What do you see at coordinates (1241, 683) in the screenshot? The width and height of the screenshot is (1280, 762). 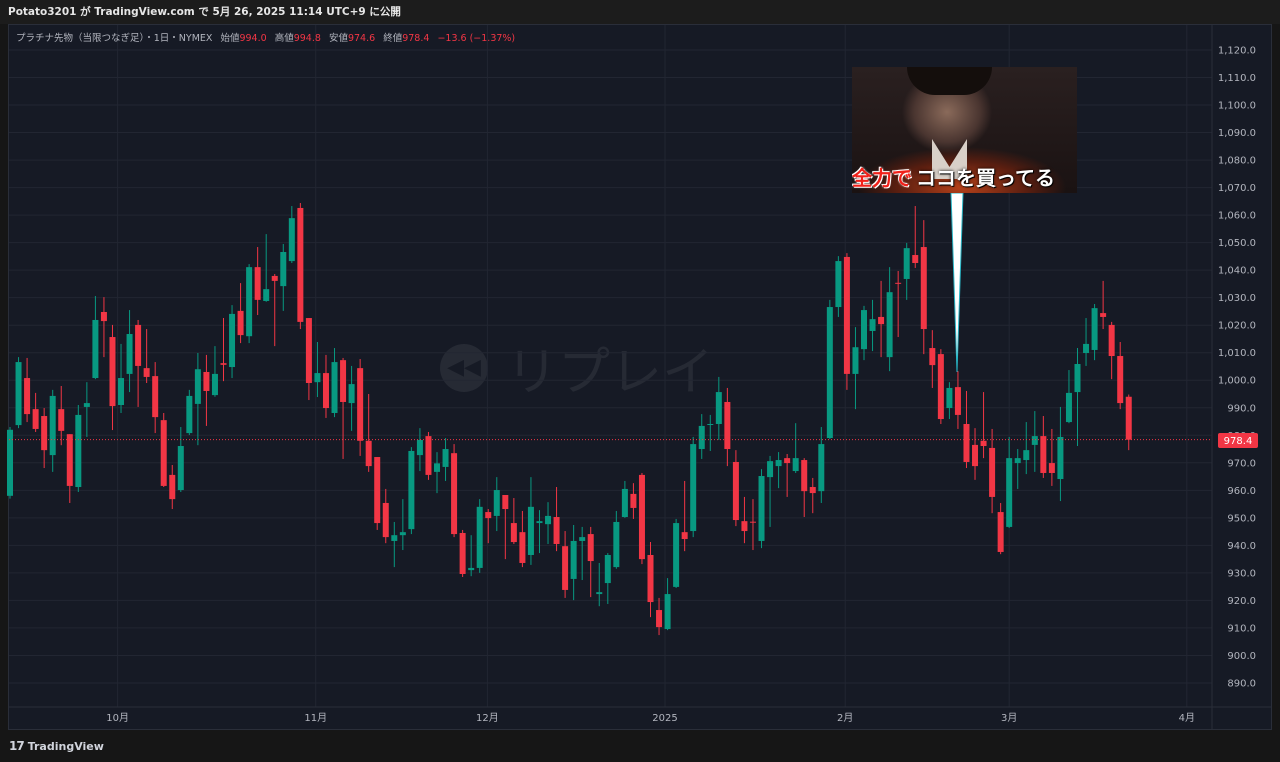 I see `y-tick-label: 890.0` at bounding box center [1241, 683].